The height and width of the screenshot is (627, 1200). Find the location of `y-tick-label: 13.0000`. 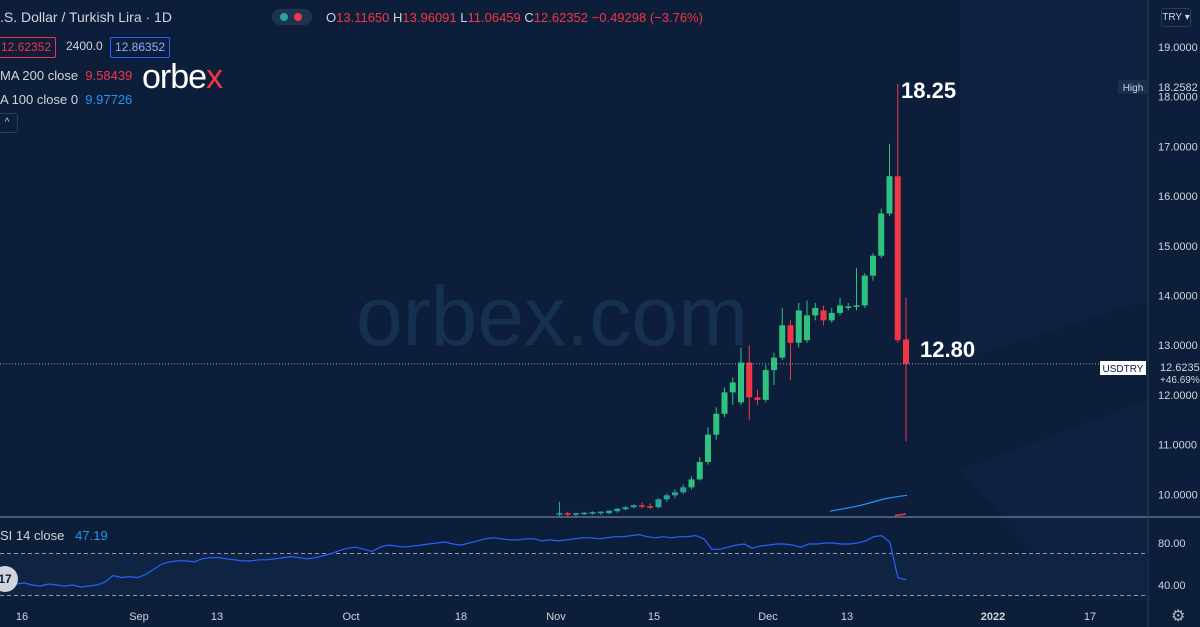

y-tick-label: 13.0000 is located at coordinates (1178, 346).